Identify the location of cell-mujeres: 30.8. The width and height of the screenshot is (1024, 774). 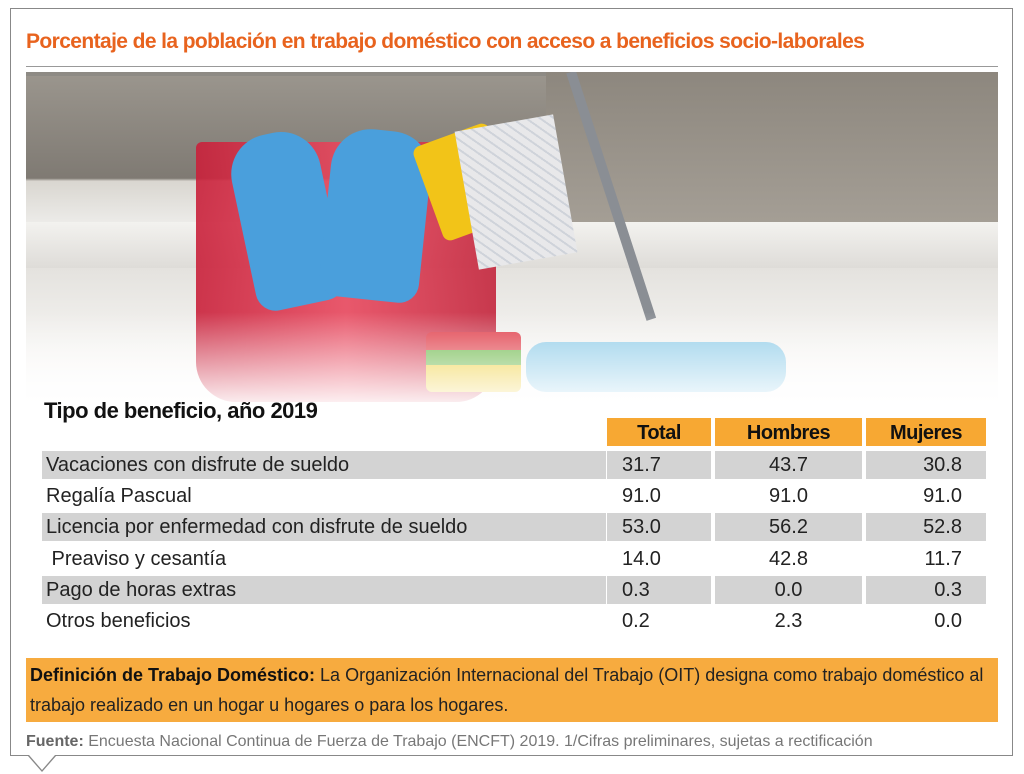
(926, 465).